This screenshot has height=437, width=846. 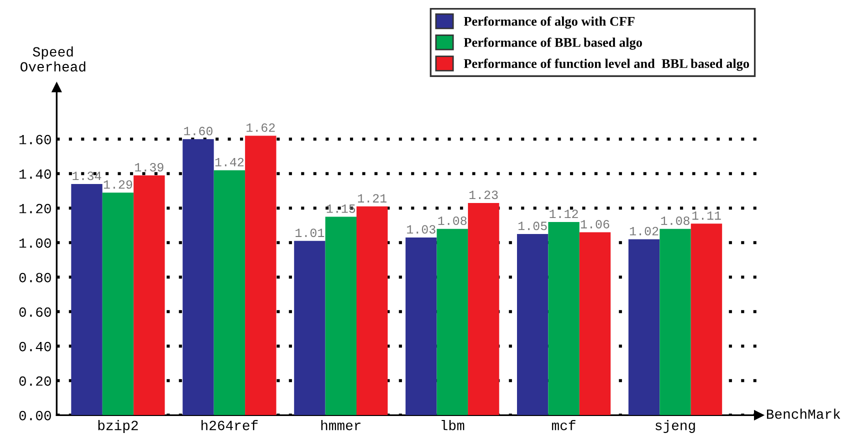 I want to click on data-label: 1.39, so click(x=149, y=167).